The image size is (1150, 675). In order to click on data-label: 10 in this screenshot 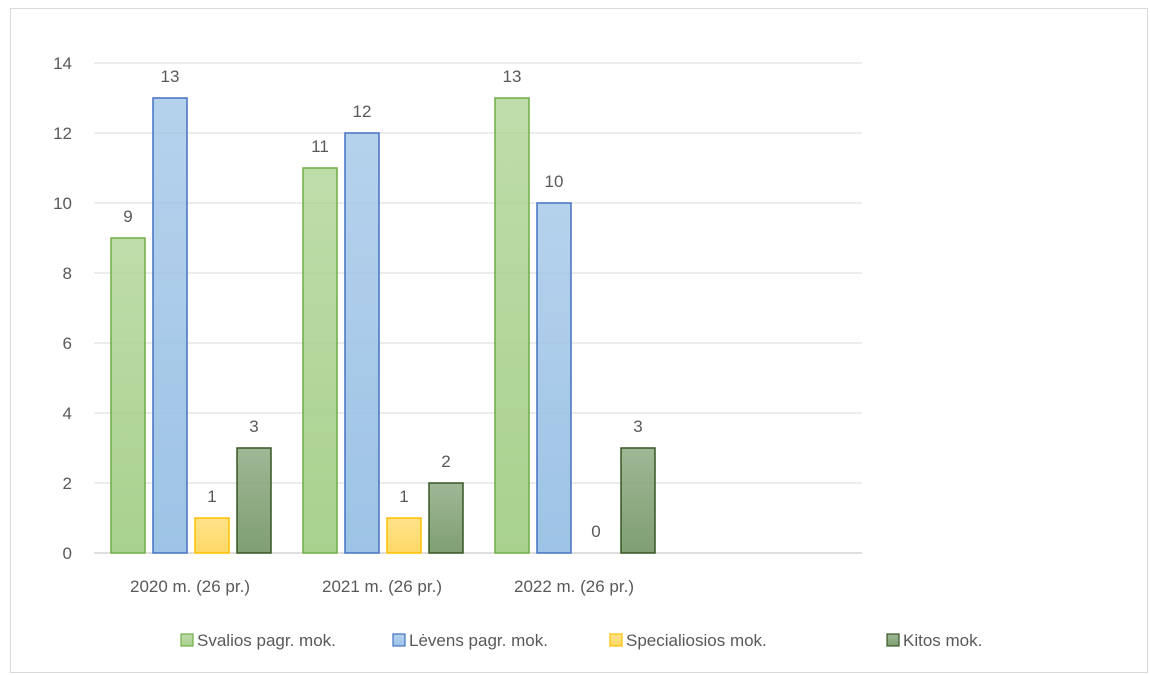, I will do `click(554, 181)`.